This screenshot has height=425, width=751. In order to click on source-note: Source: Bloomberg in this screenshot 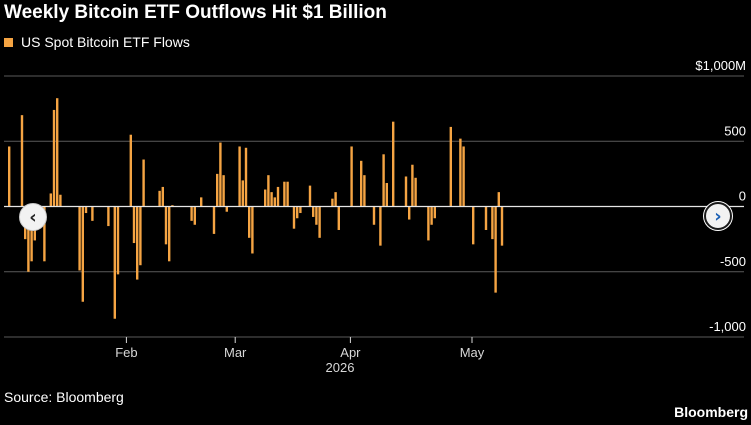, I will do `click(64, 397)`.